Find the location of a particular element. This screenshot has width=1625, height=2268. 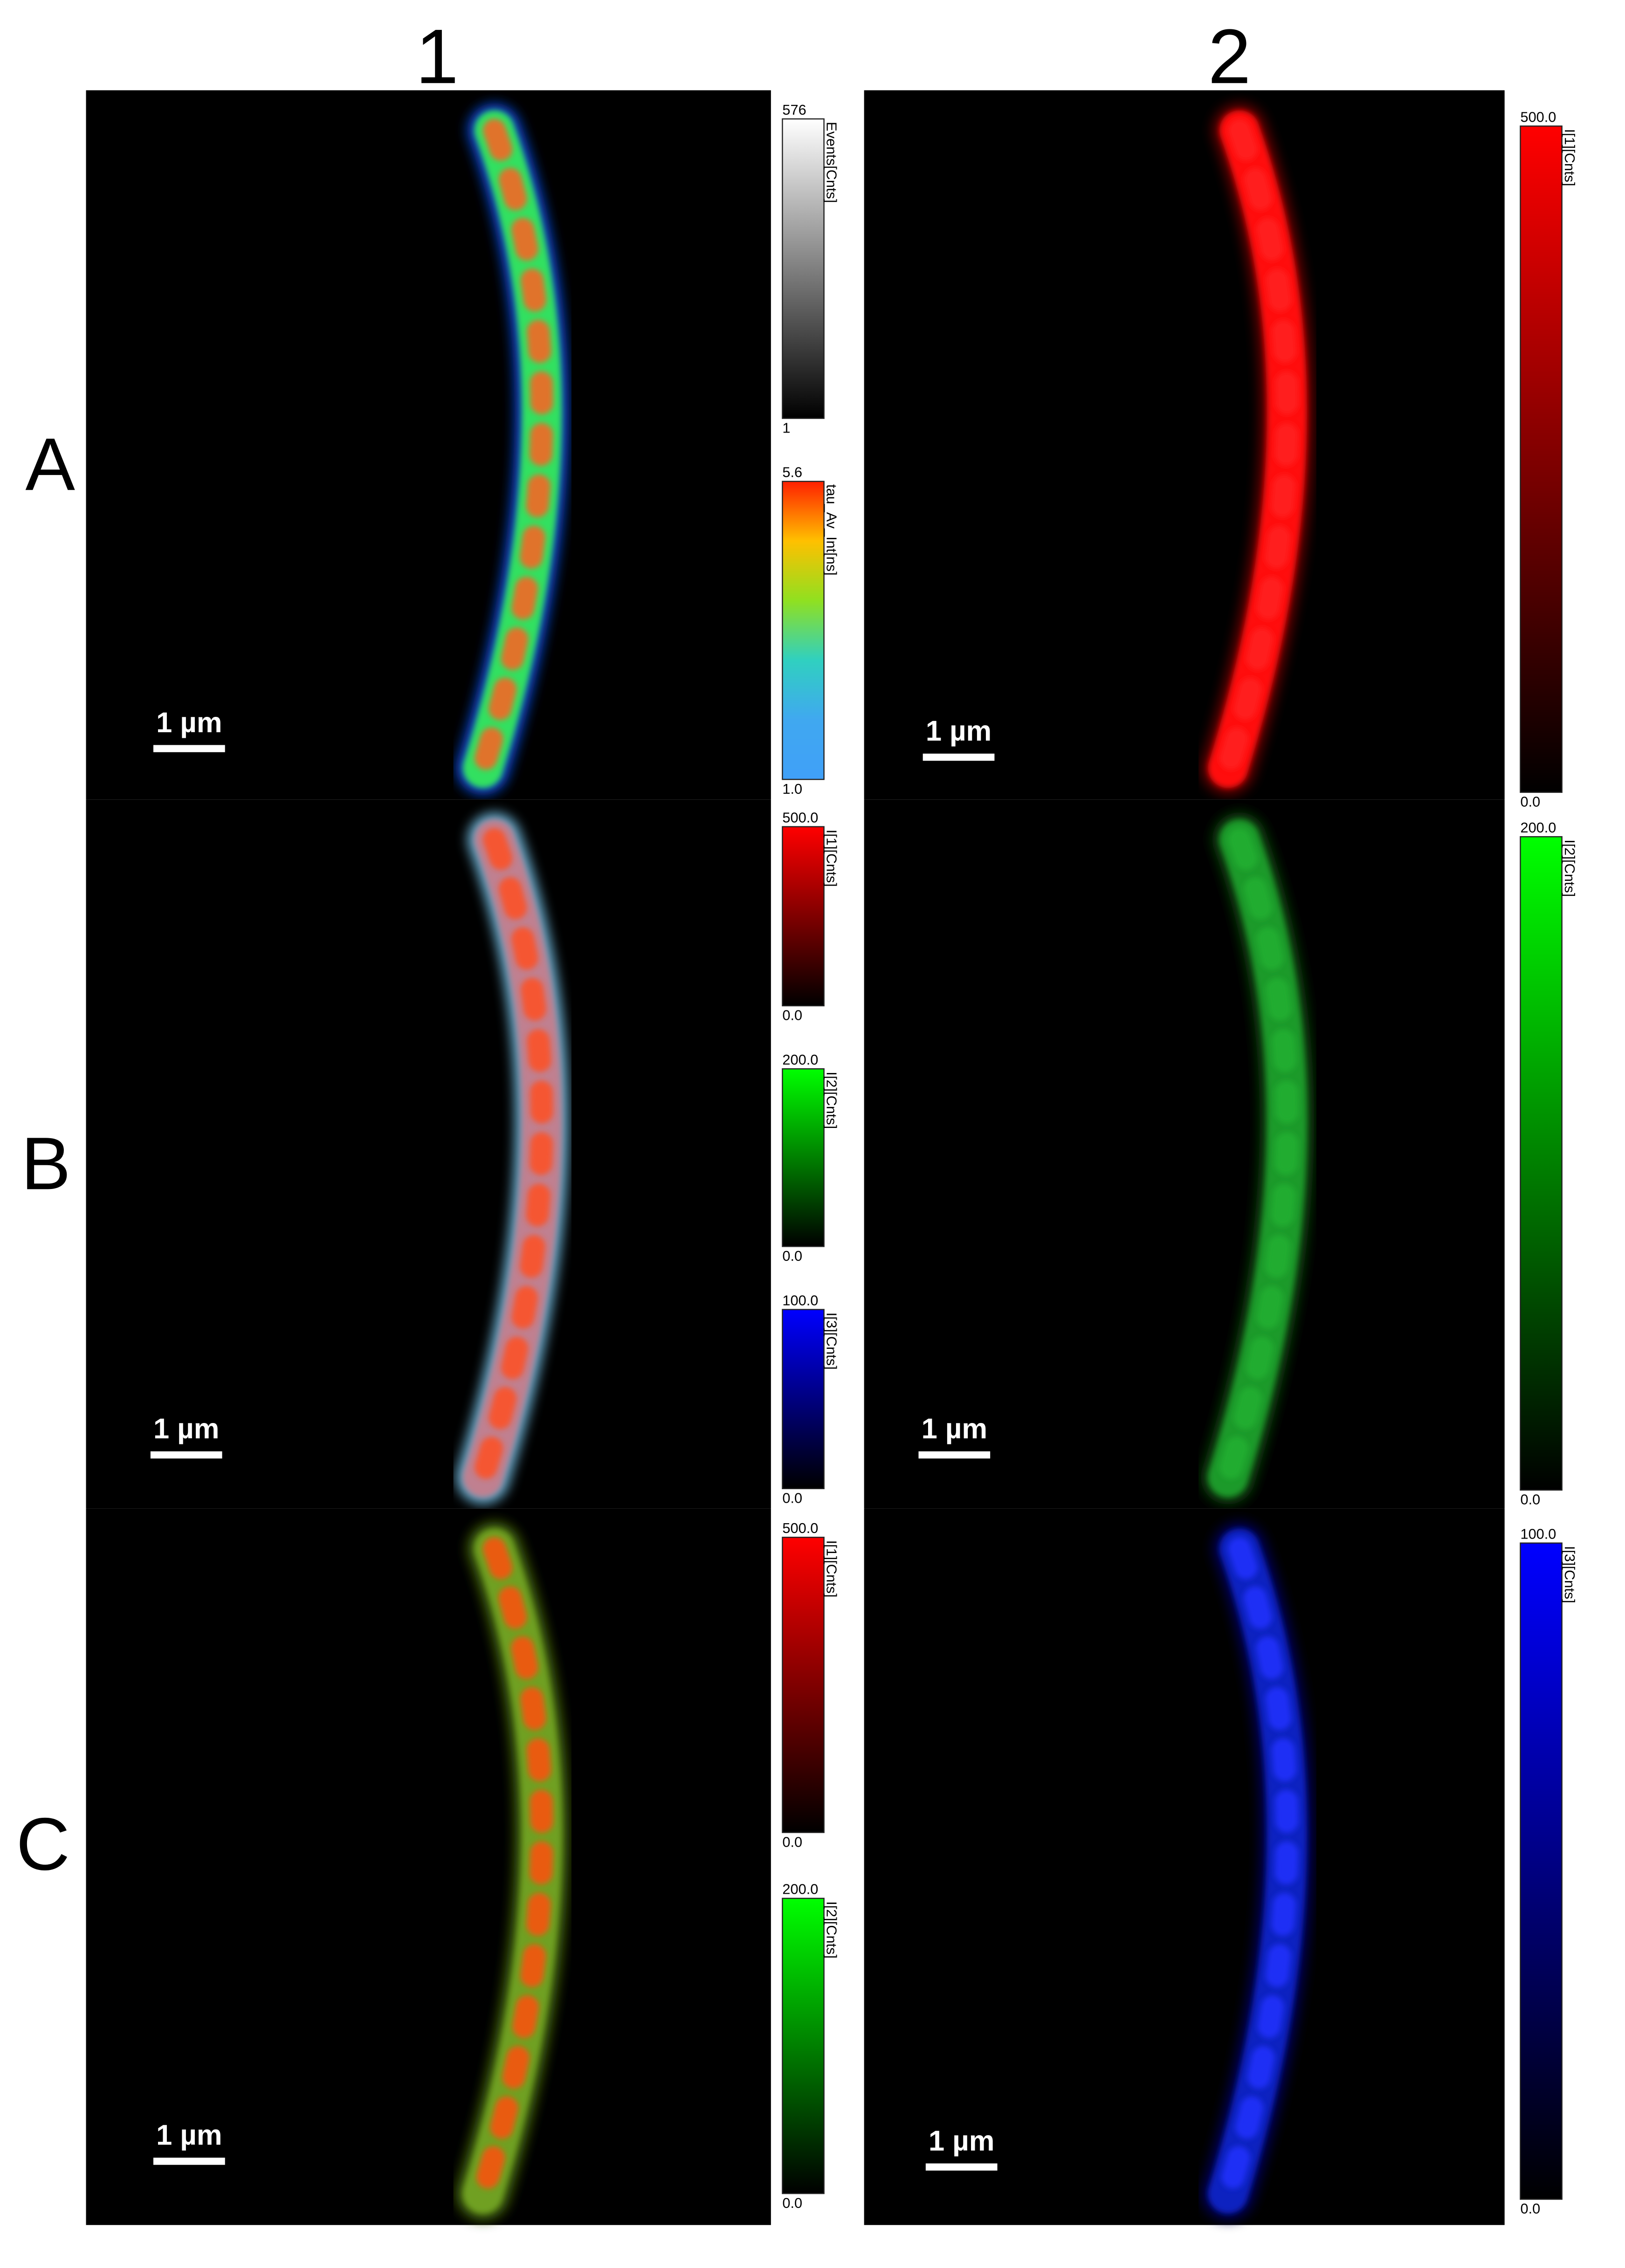

colorbar-max: 576 is located at coordinates (794, 110).